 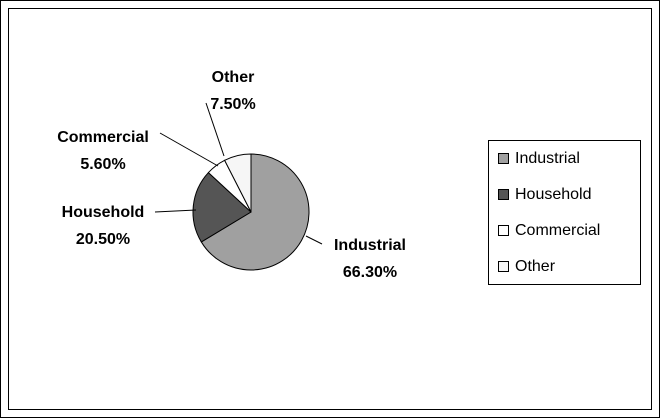 What do you see at coordinates (553, 194) in the screenshot?
I see `legend-label: Household` at bounding box center [553, 194].